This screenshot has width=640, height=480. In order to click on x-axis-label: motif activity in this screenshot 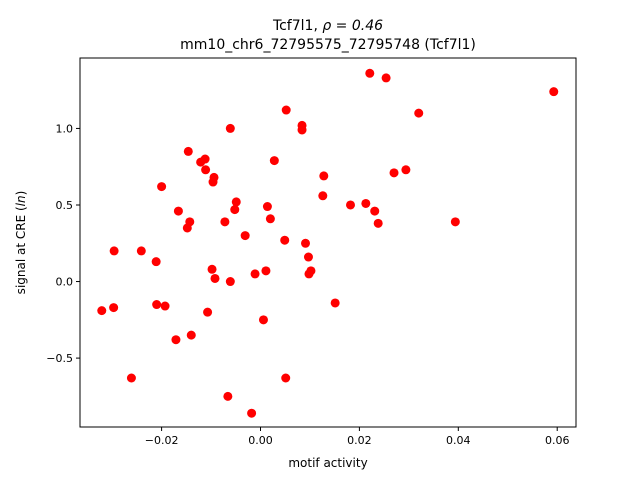, I will do `click(327, 463)`.